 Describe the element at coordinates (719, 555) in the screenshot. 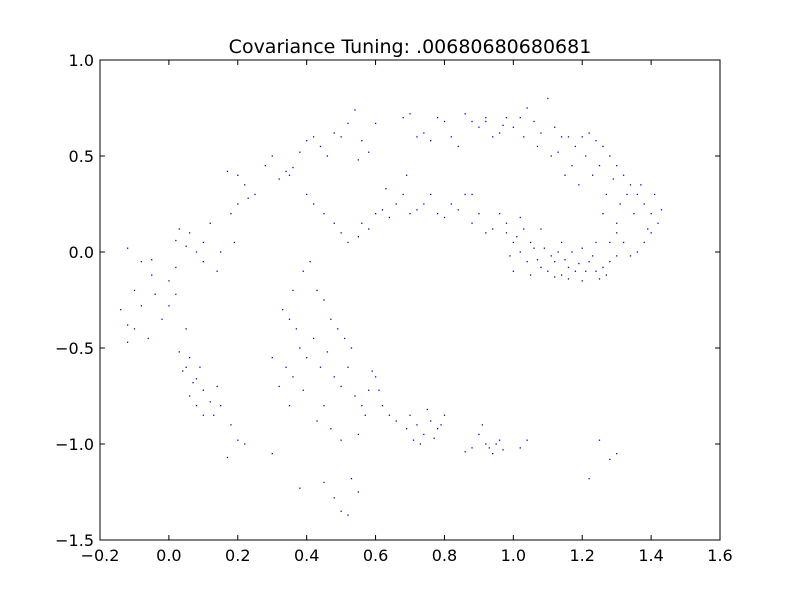

I see `x-tick-label: 1.6` at that location.